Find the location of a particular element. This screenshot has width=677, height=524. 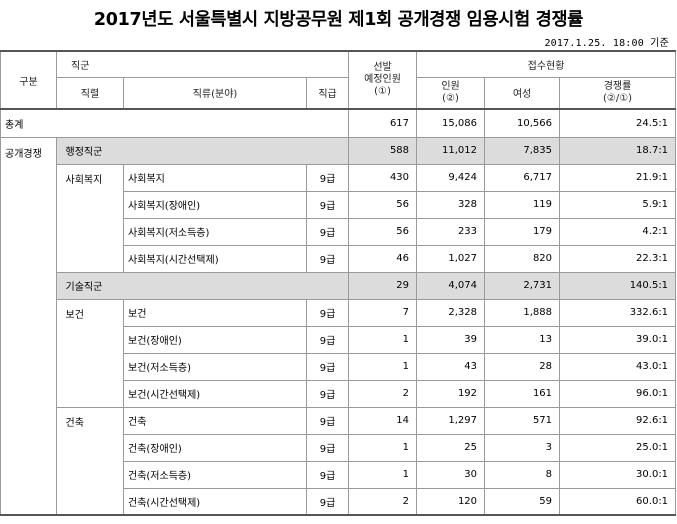

arch-name-0: 건축 is located at coordinates (215, 420).